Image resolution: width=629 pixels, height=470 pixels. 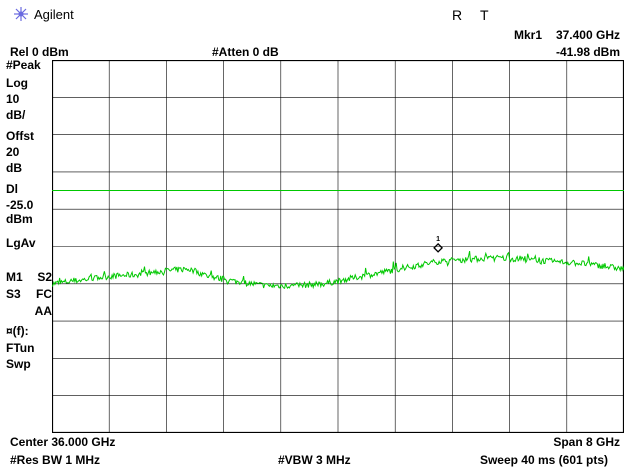 What do you see at coordinates (55, 460) in the screenshot?
I see `res-bw: #Res BW 1 MHz` at bounding box center [55, 460].